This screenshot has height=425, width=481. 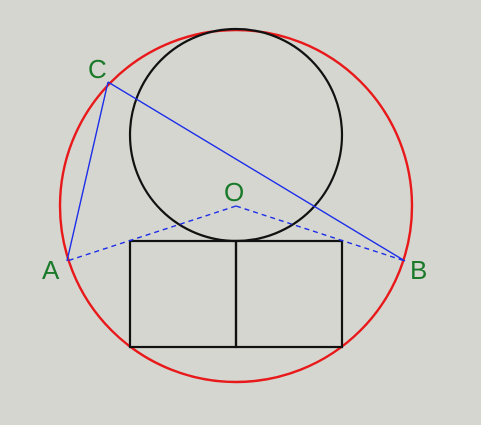 I want to click on segment-OA, so click(x=151, y=233).